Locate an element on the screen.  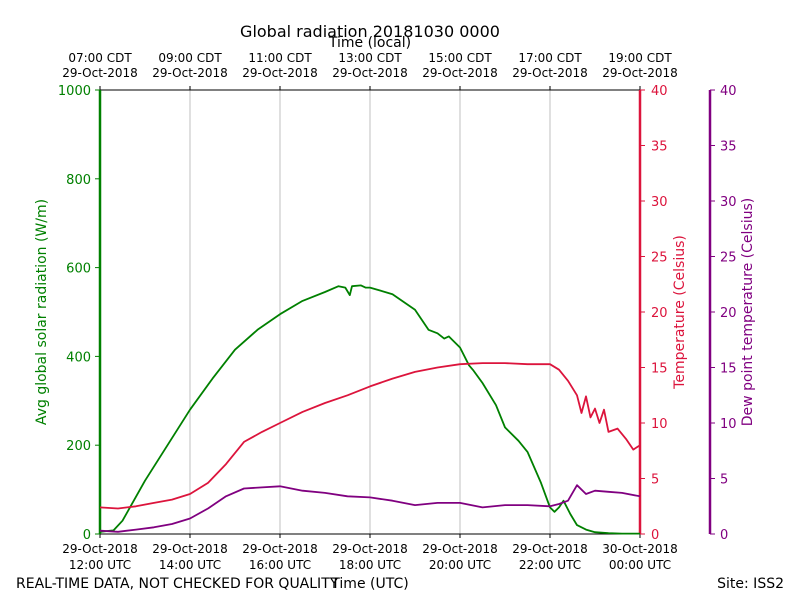
radiation-tick-label: 1000 is located at coordinates (74, 91).